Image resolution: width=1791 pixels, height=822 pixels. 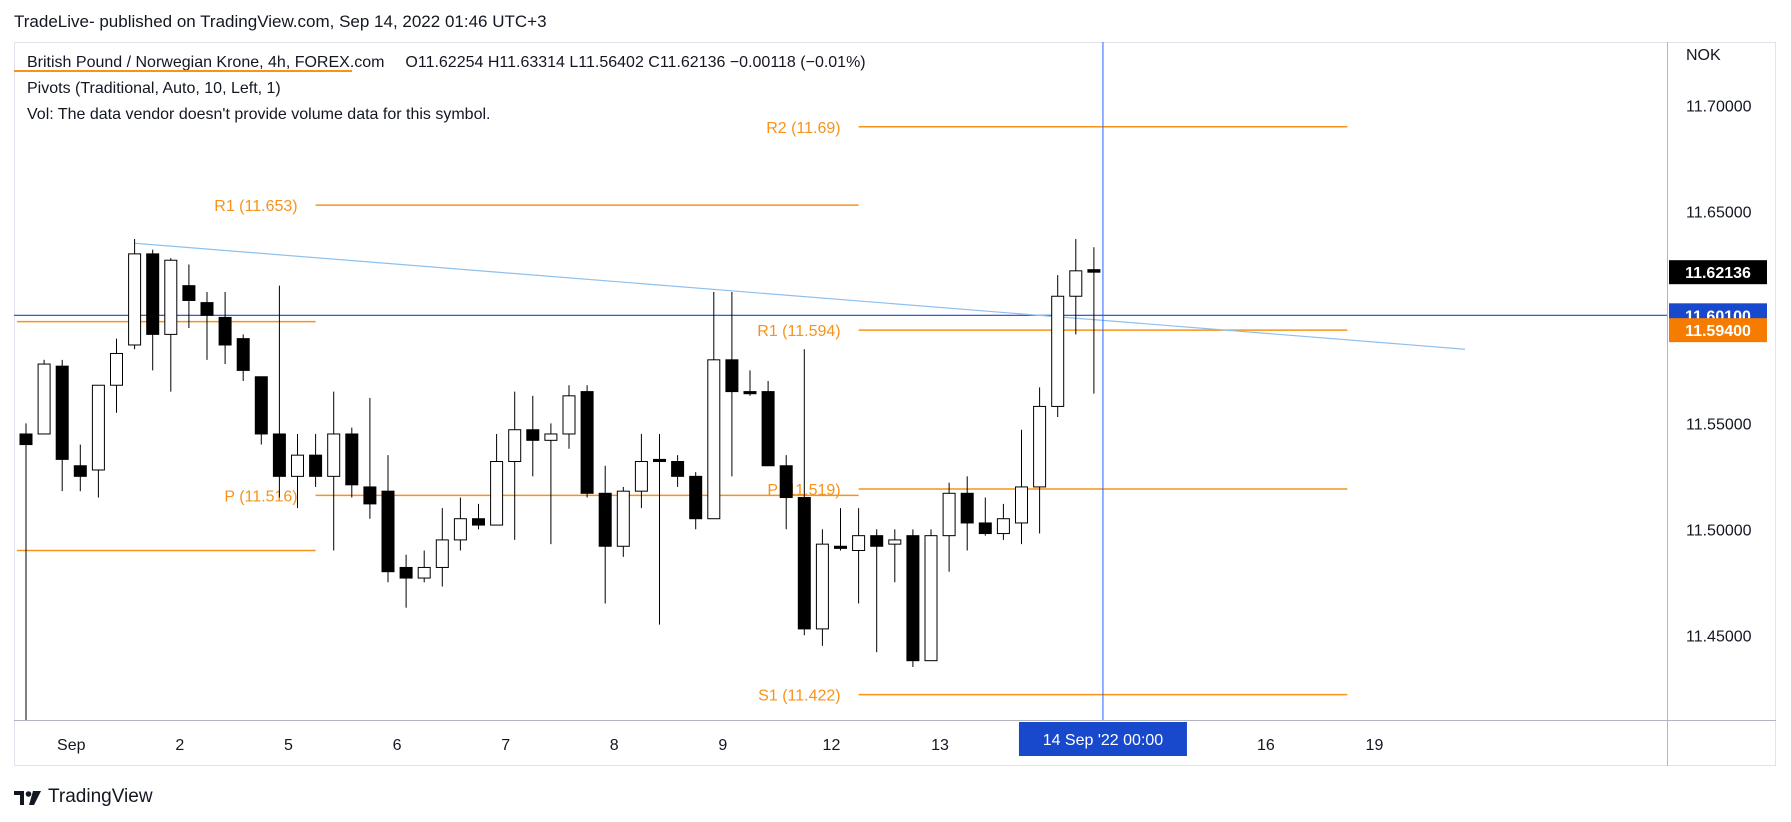 I want to click on tradingview-logo: TradingView, so click(x=83, y=797).